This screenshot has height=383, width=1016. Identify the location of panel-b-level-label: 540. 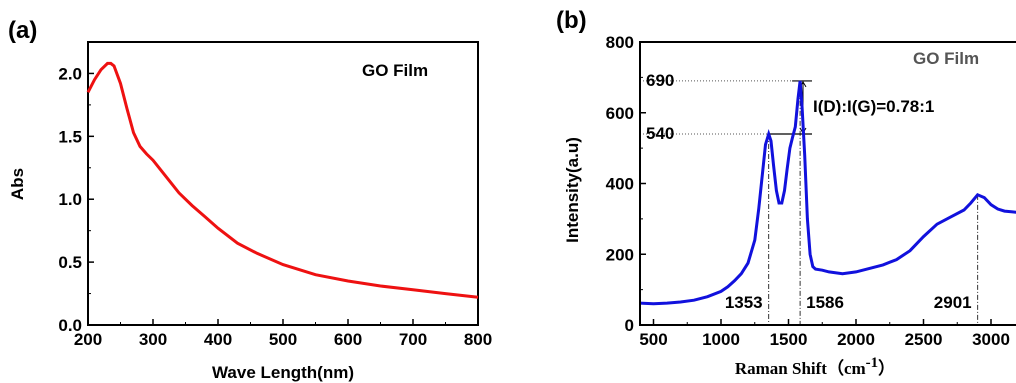
(660, 133).